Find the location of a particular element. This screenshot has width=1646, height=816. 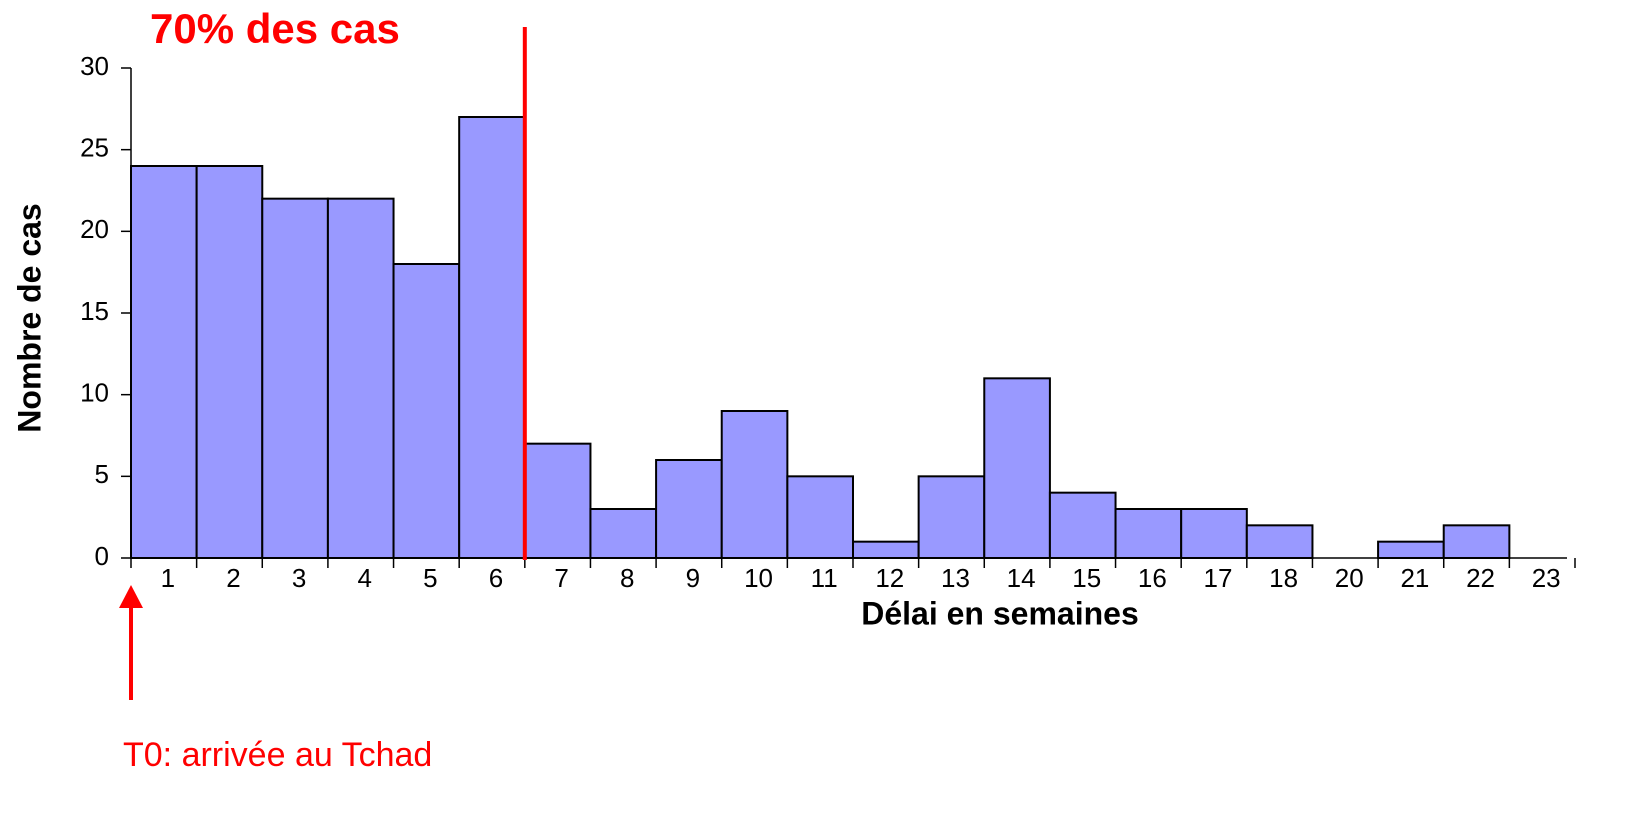

y-tick-label: 15 is located at coordinates (94, 311).